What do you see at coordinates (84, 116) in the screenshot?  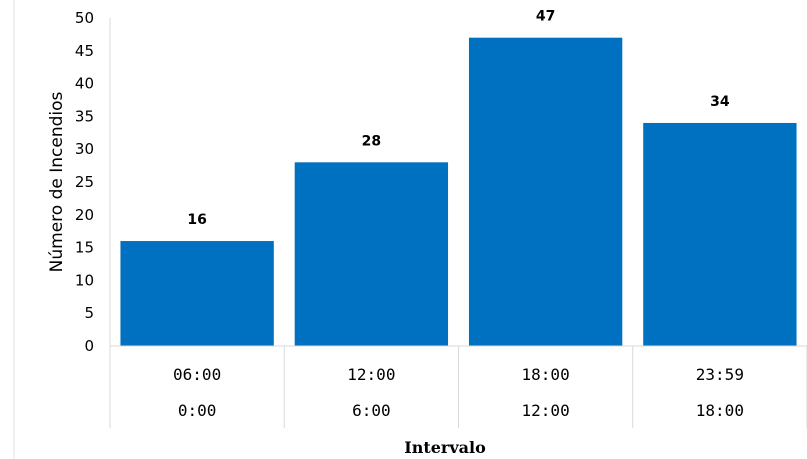 I see `y-tick-label: 35` at bounding box center [84, 116].